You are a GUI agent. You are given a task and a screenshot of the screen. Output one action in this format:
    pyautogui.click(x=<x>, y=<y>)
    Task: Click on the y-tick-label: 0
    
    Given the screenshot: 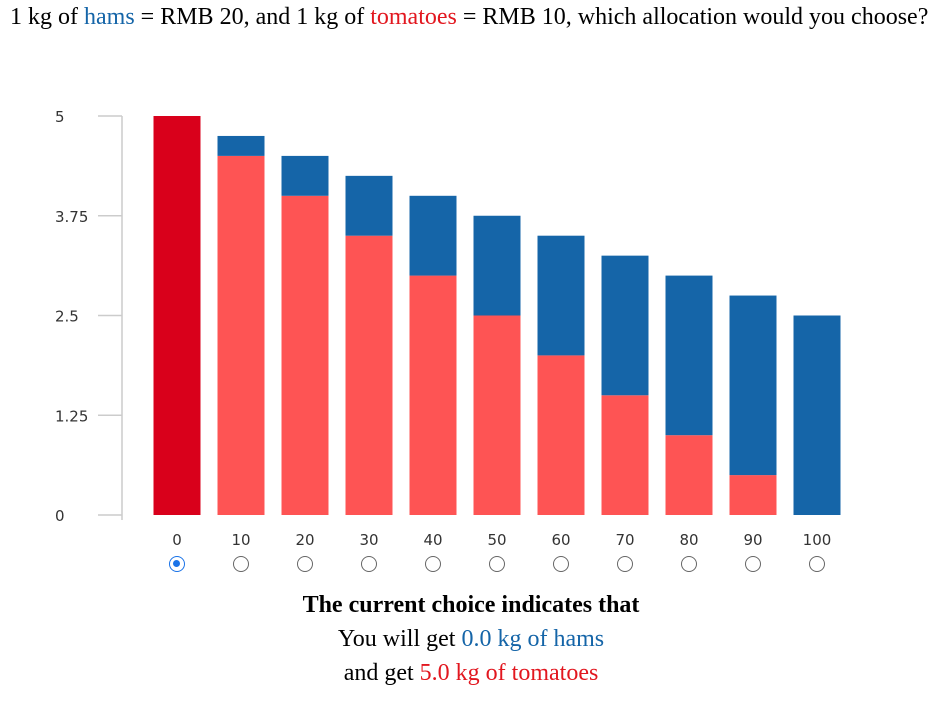 What is the action you would take?
    pyautogui.click(x=60, y=516)
    